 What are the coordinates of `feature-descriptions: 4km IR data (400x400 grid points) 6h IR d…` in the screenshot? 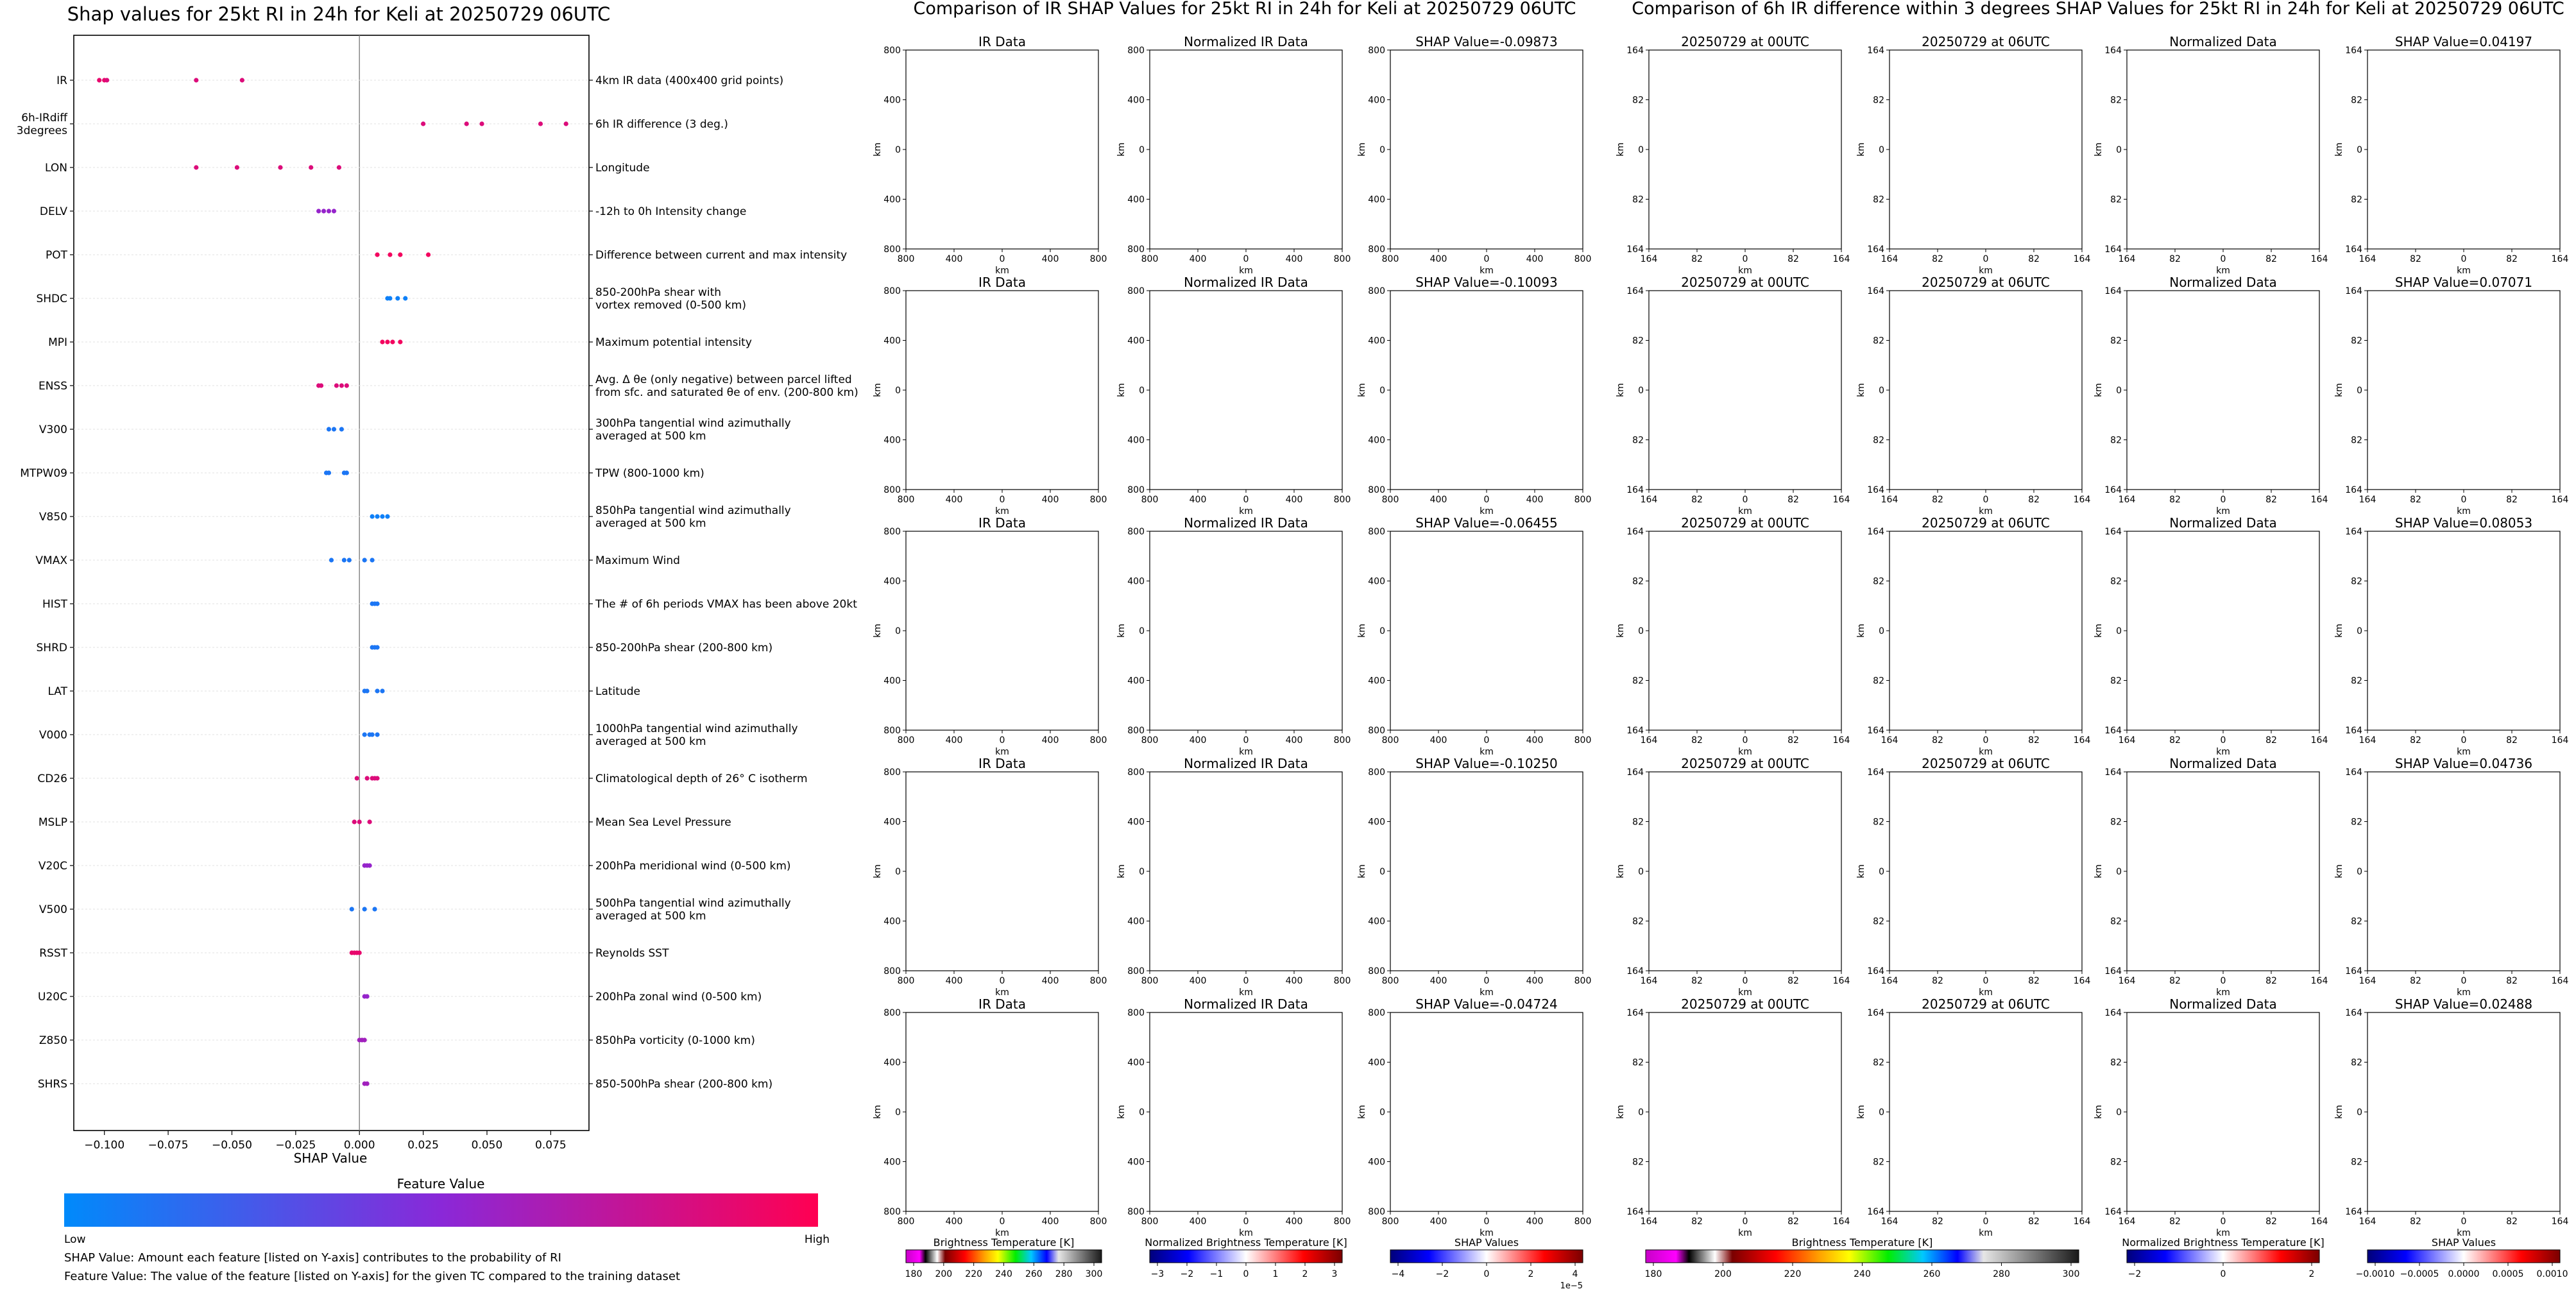 It's located at (723, 583).